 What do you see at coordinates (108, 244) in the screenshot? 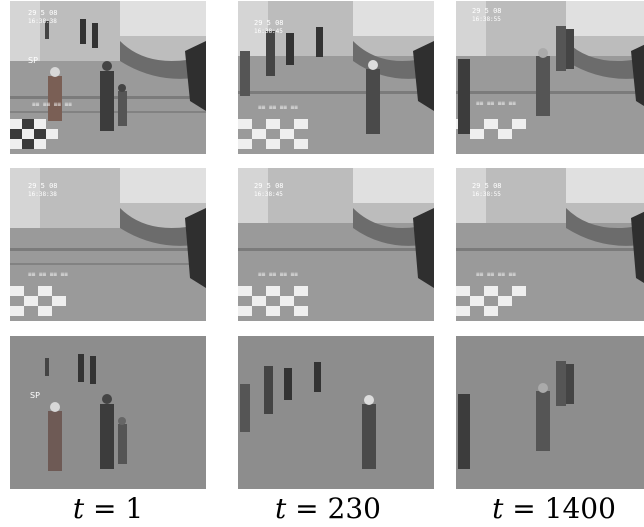
I see `frame-background-t1: 29 5 08 16:38:38 ≡≡ ≡≡ ≡≡ ≡≡` at bounding box center [108, 244].